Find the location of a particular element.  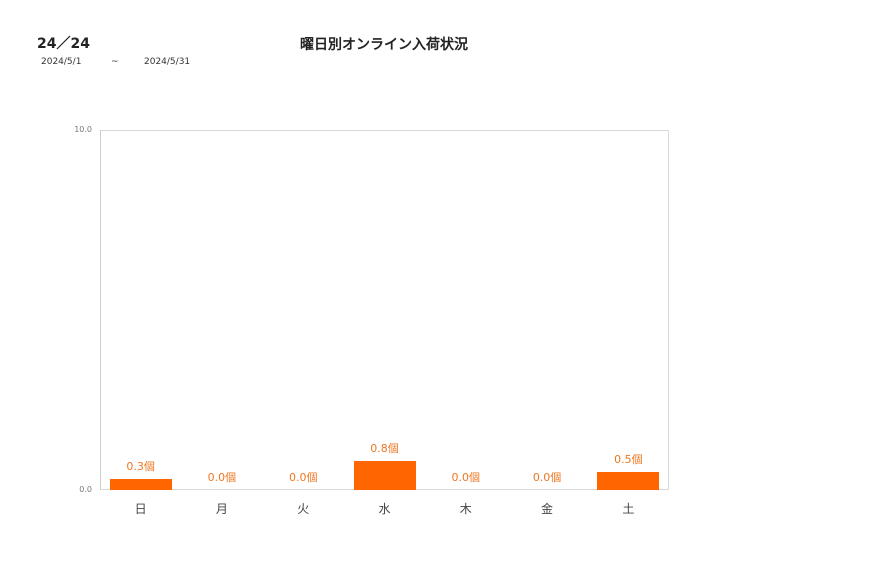

report-code: 24／24 is located at coordinates (63, 44).